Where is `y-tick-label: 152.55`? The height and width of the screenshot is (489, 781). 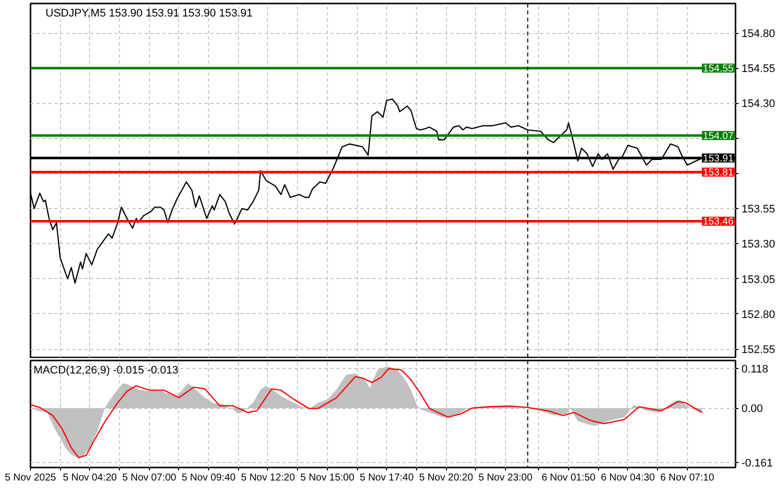
y-tick-label: 152.55 is located at coordinates (759, 350).